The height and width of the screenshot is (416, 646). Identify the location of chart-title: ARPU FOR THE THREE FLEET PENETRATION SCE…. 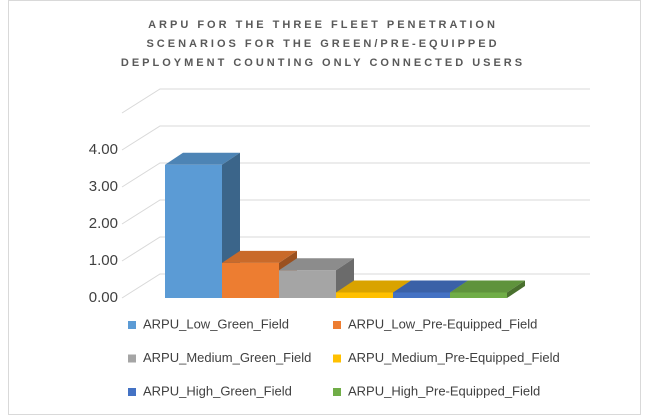
(323, 44).